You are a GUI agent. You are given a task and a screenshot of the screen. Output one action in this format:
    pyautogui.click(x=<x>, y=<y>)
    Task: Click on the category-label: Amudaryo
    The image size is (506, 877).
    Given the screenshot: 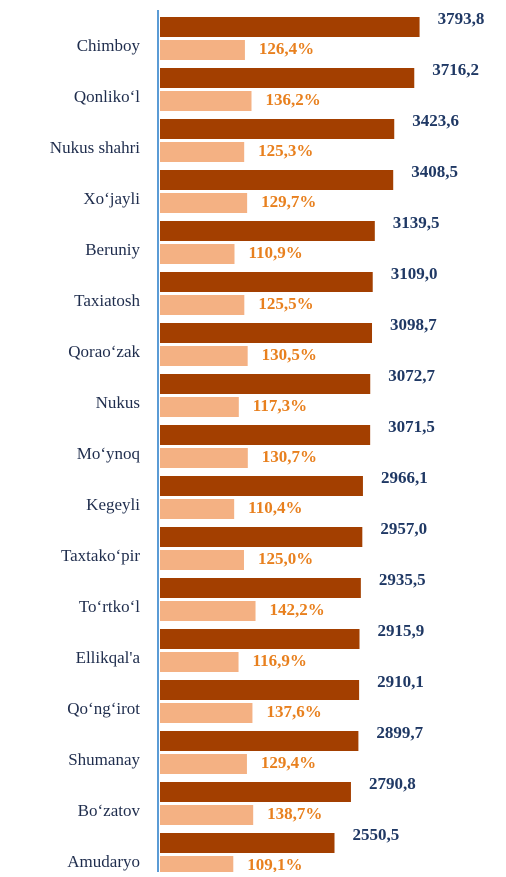 What is the action you would take?
    pyautogui.click(x=103, y=861)
    